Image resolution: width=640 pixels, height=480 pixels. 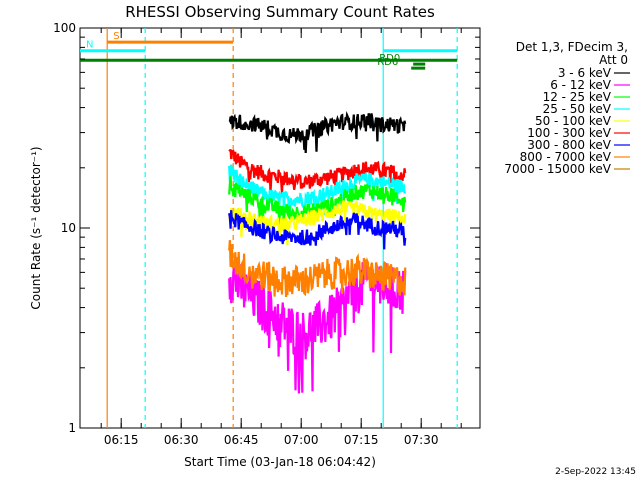 What do you see at coordinates (389, 58) in the screenshot?
I see `flag-bar-label: RD0` at bounding box center [389, 58].